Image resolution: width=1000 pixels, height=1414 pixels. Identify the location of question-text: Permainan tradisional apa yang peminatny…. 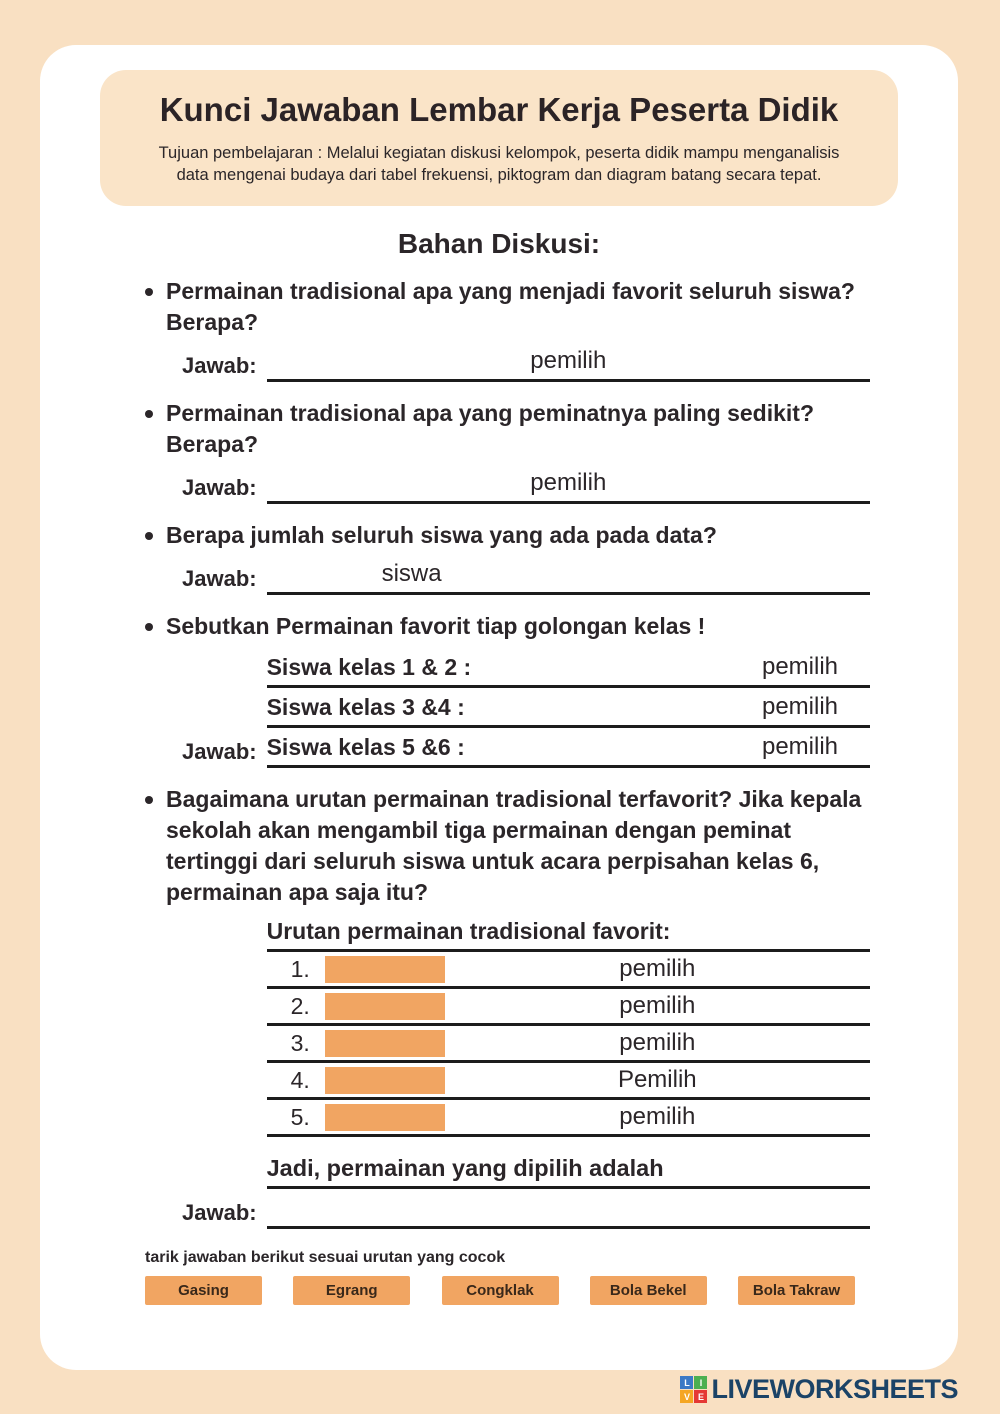
(490, 428).